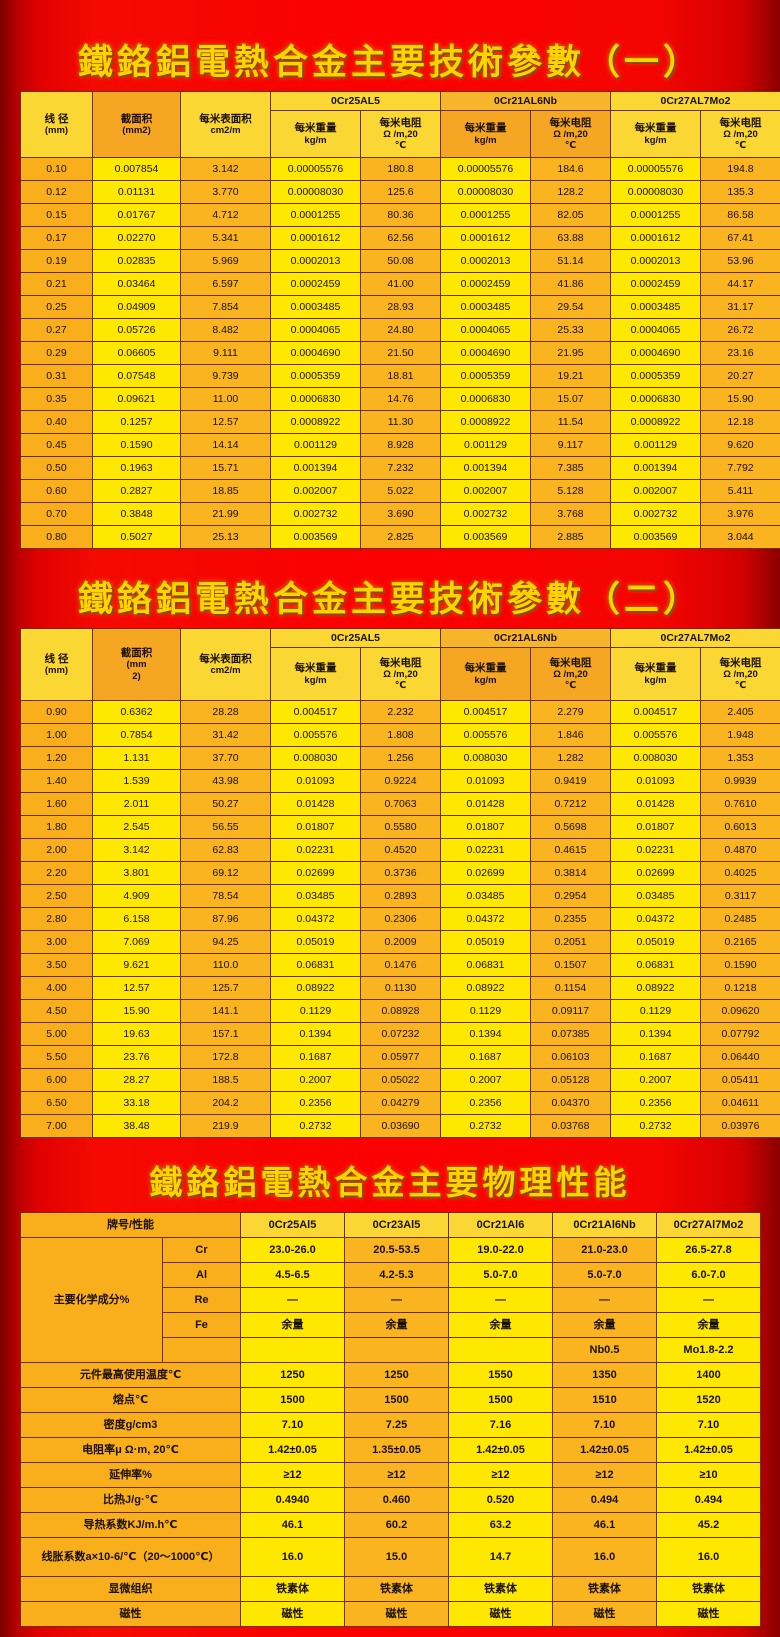  I want to click on cell-value: 15.90, so click(740, 399).